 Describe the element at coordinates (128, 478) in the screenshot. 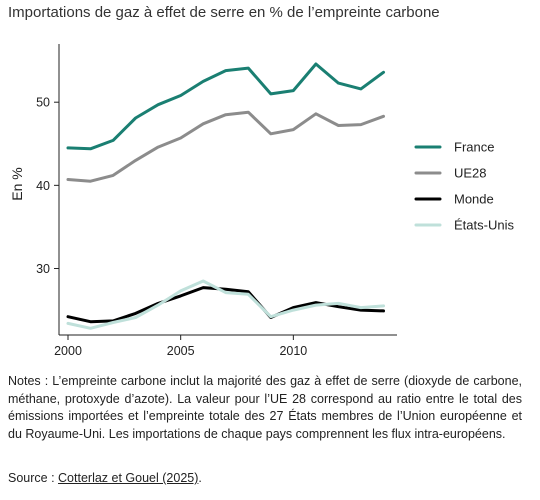

I see `source-link: Cotterlaz et Gouel (2025)` at that location.